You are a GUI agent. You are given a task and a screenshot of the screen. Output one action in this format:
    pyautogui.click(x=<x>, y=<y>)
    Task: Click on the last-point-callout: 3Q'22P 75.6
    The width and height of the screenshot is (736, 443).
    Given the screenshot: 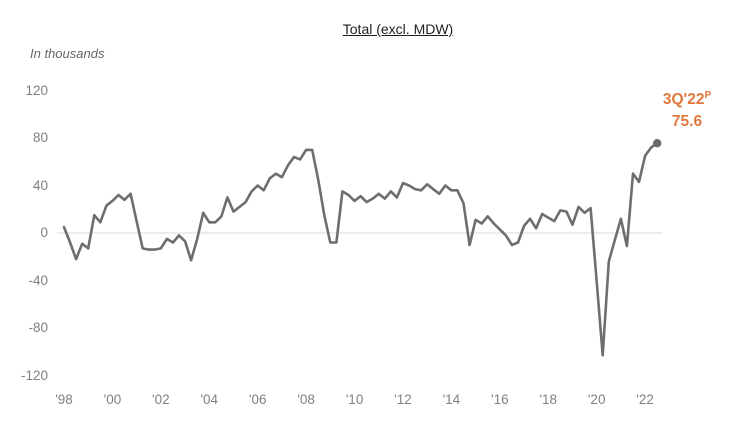 What is the action you would take?
    pyautogui.click(x=687, y=109)
    